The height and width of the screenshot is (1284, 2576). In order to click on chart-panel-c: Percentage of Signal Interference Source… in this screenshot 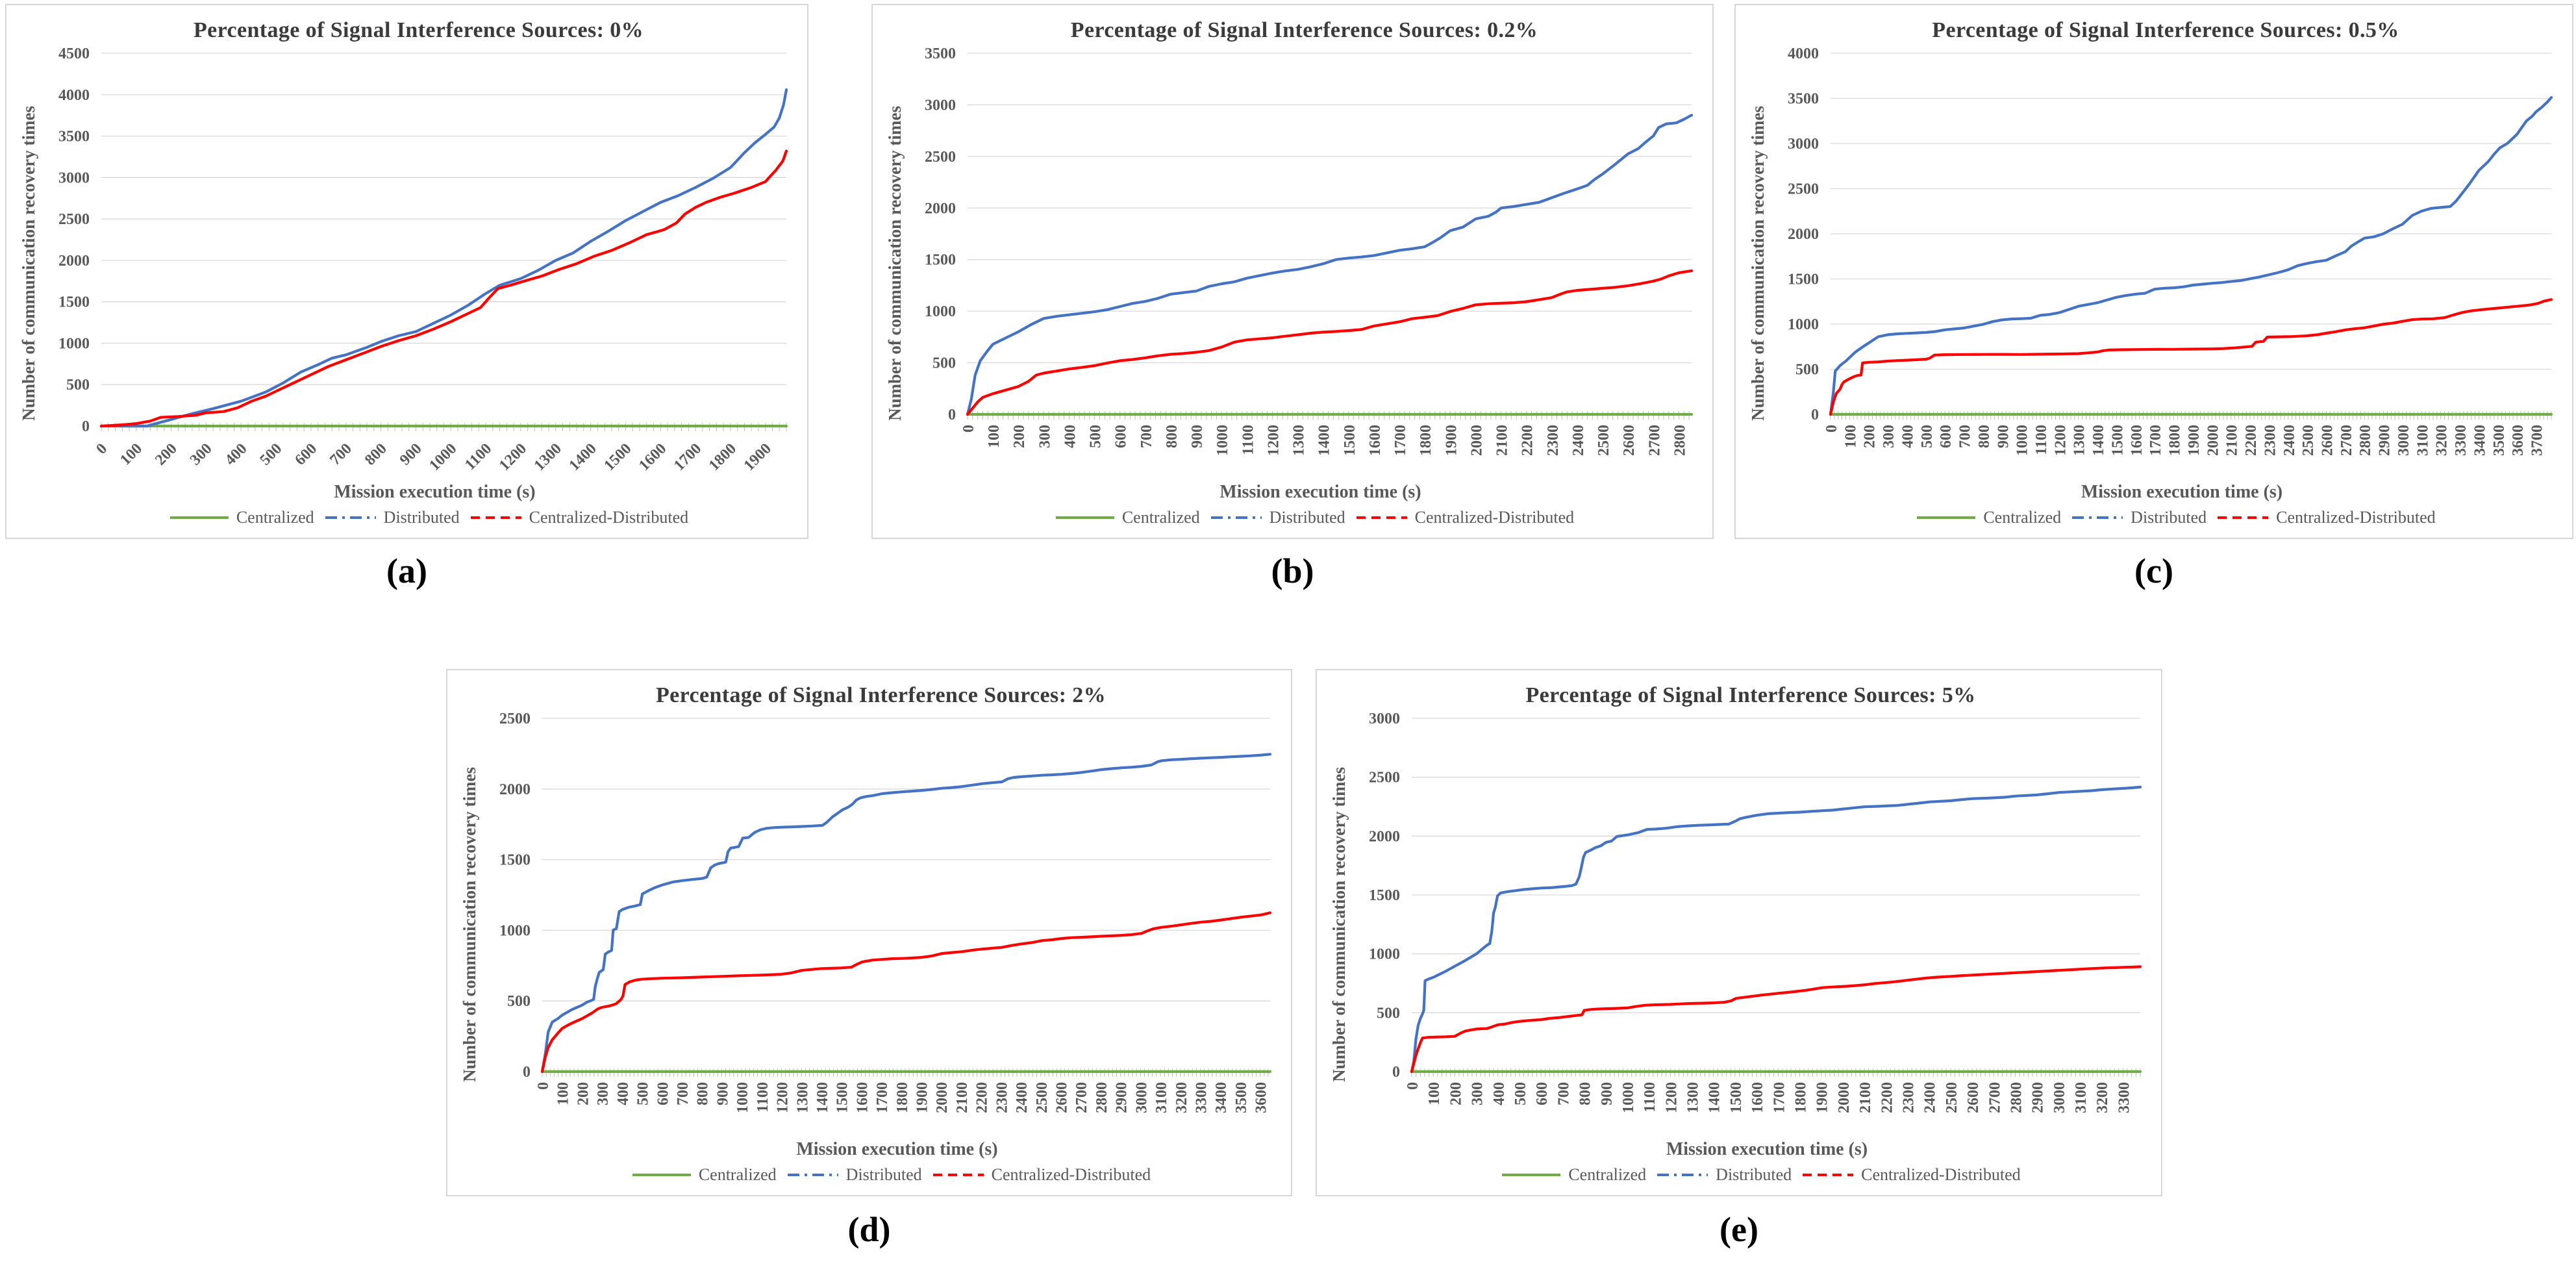, I will do `click(2153, 271)`.